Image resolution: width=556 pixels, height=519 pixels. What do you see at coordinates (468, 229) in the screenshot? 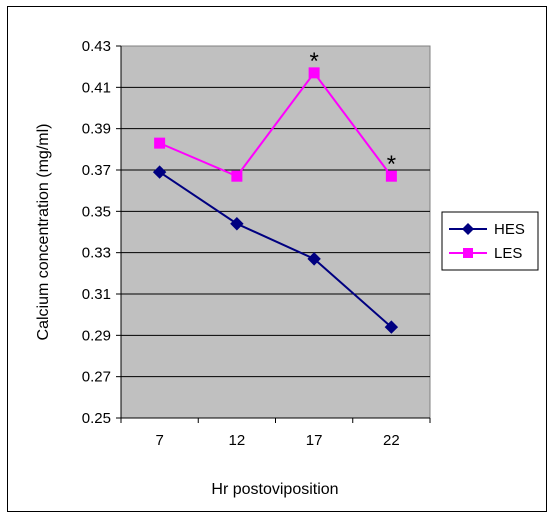
I see `legend-marker-hes` at bounding box center [468, 229].